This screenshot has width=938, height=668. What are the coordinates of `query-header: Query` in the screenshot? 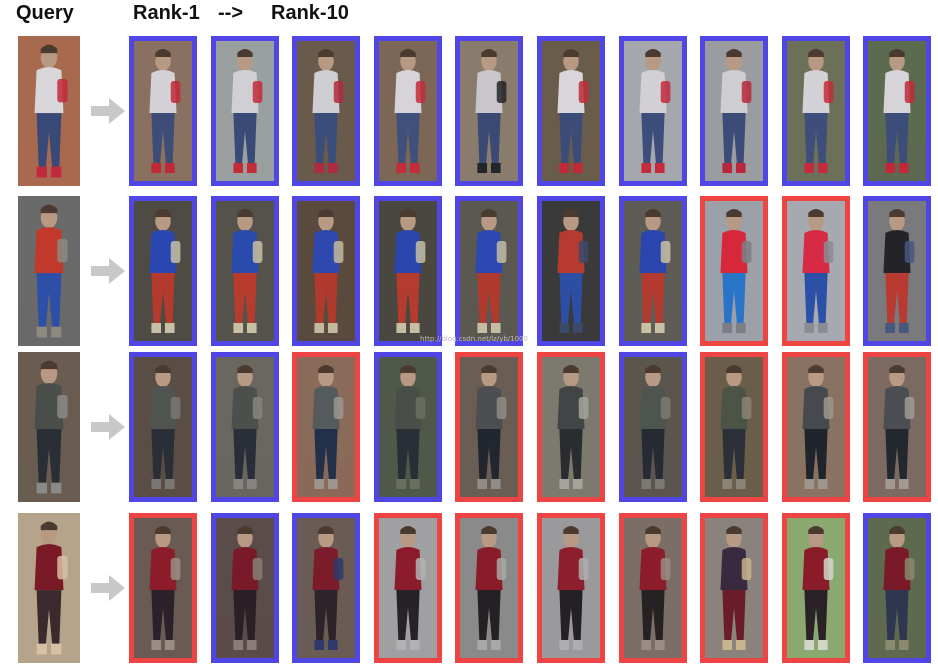 It's located at (45, 13).